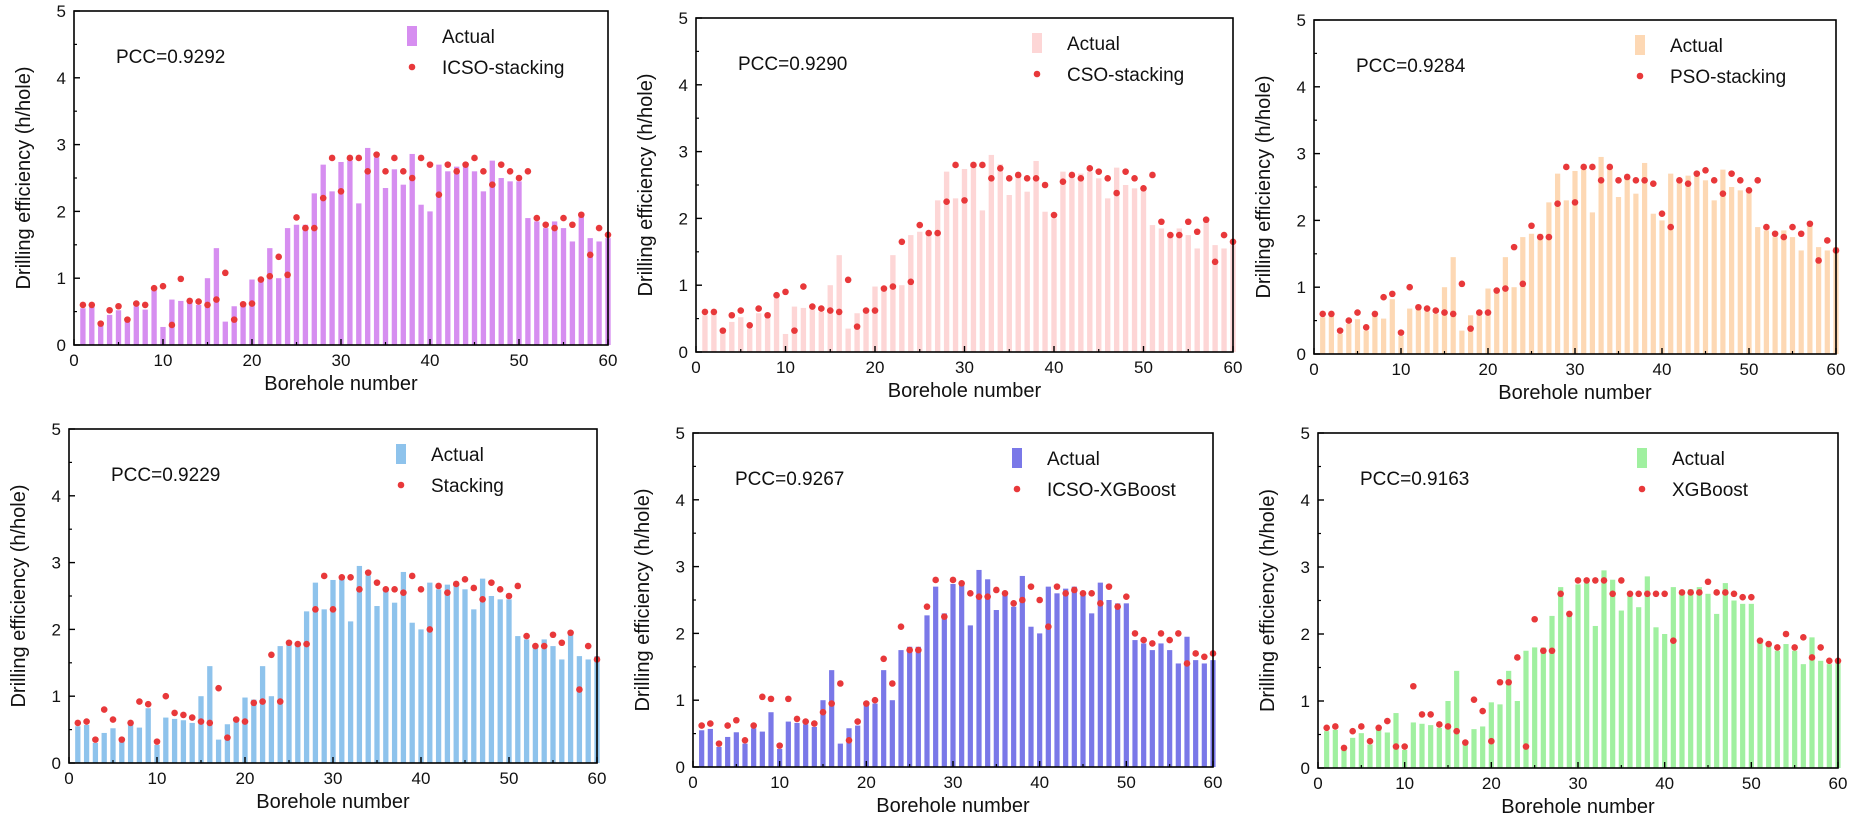 This screenshot has height=832, width=1852. Describe the element at coordinates (1642, 458) in the screenshot. I see `legend-bar-swatch` at that location.